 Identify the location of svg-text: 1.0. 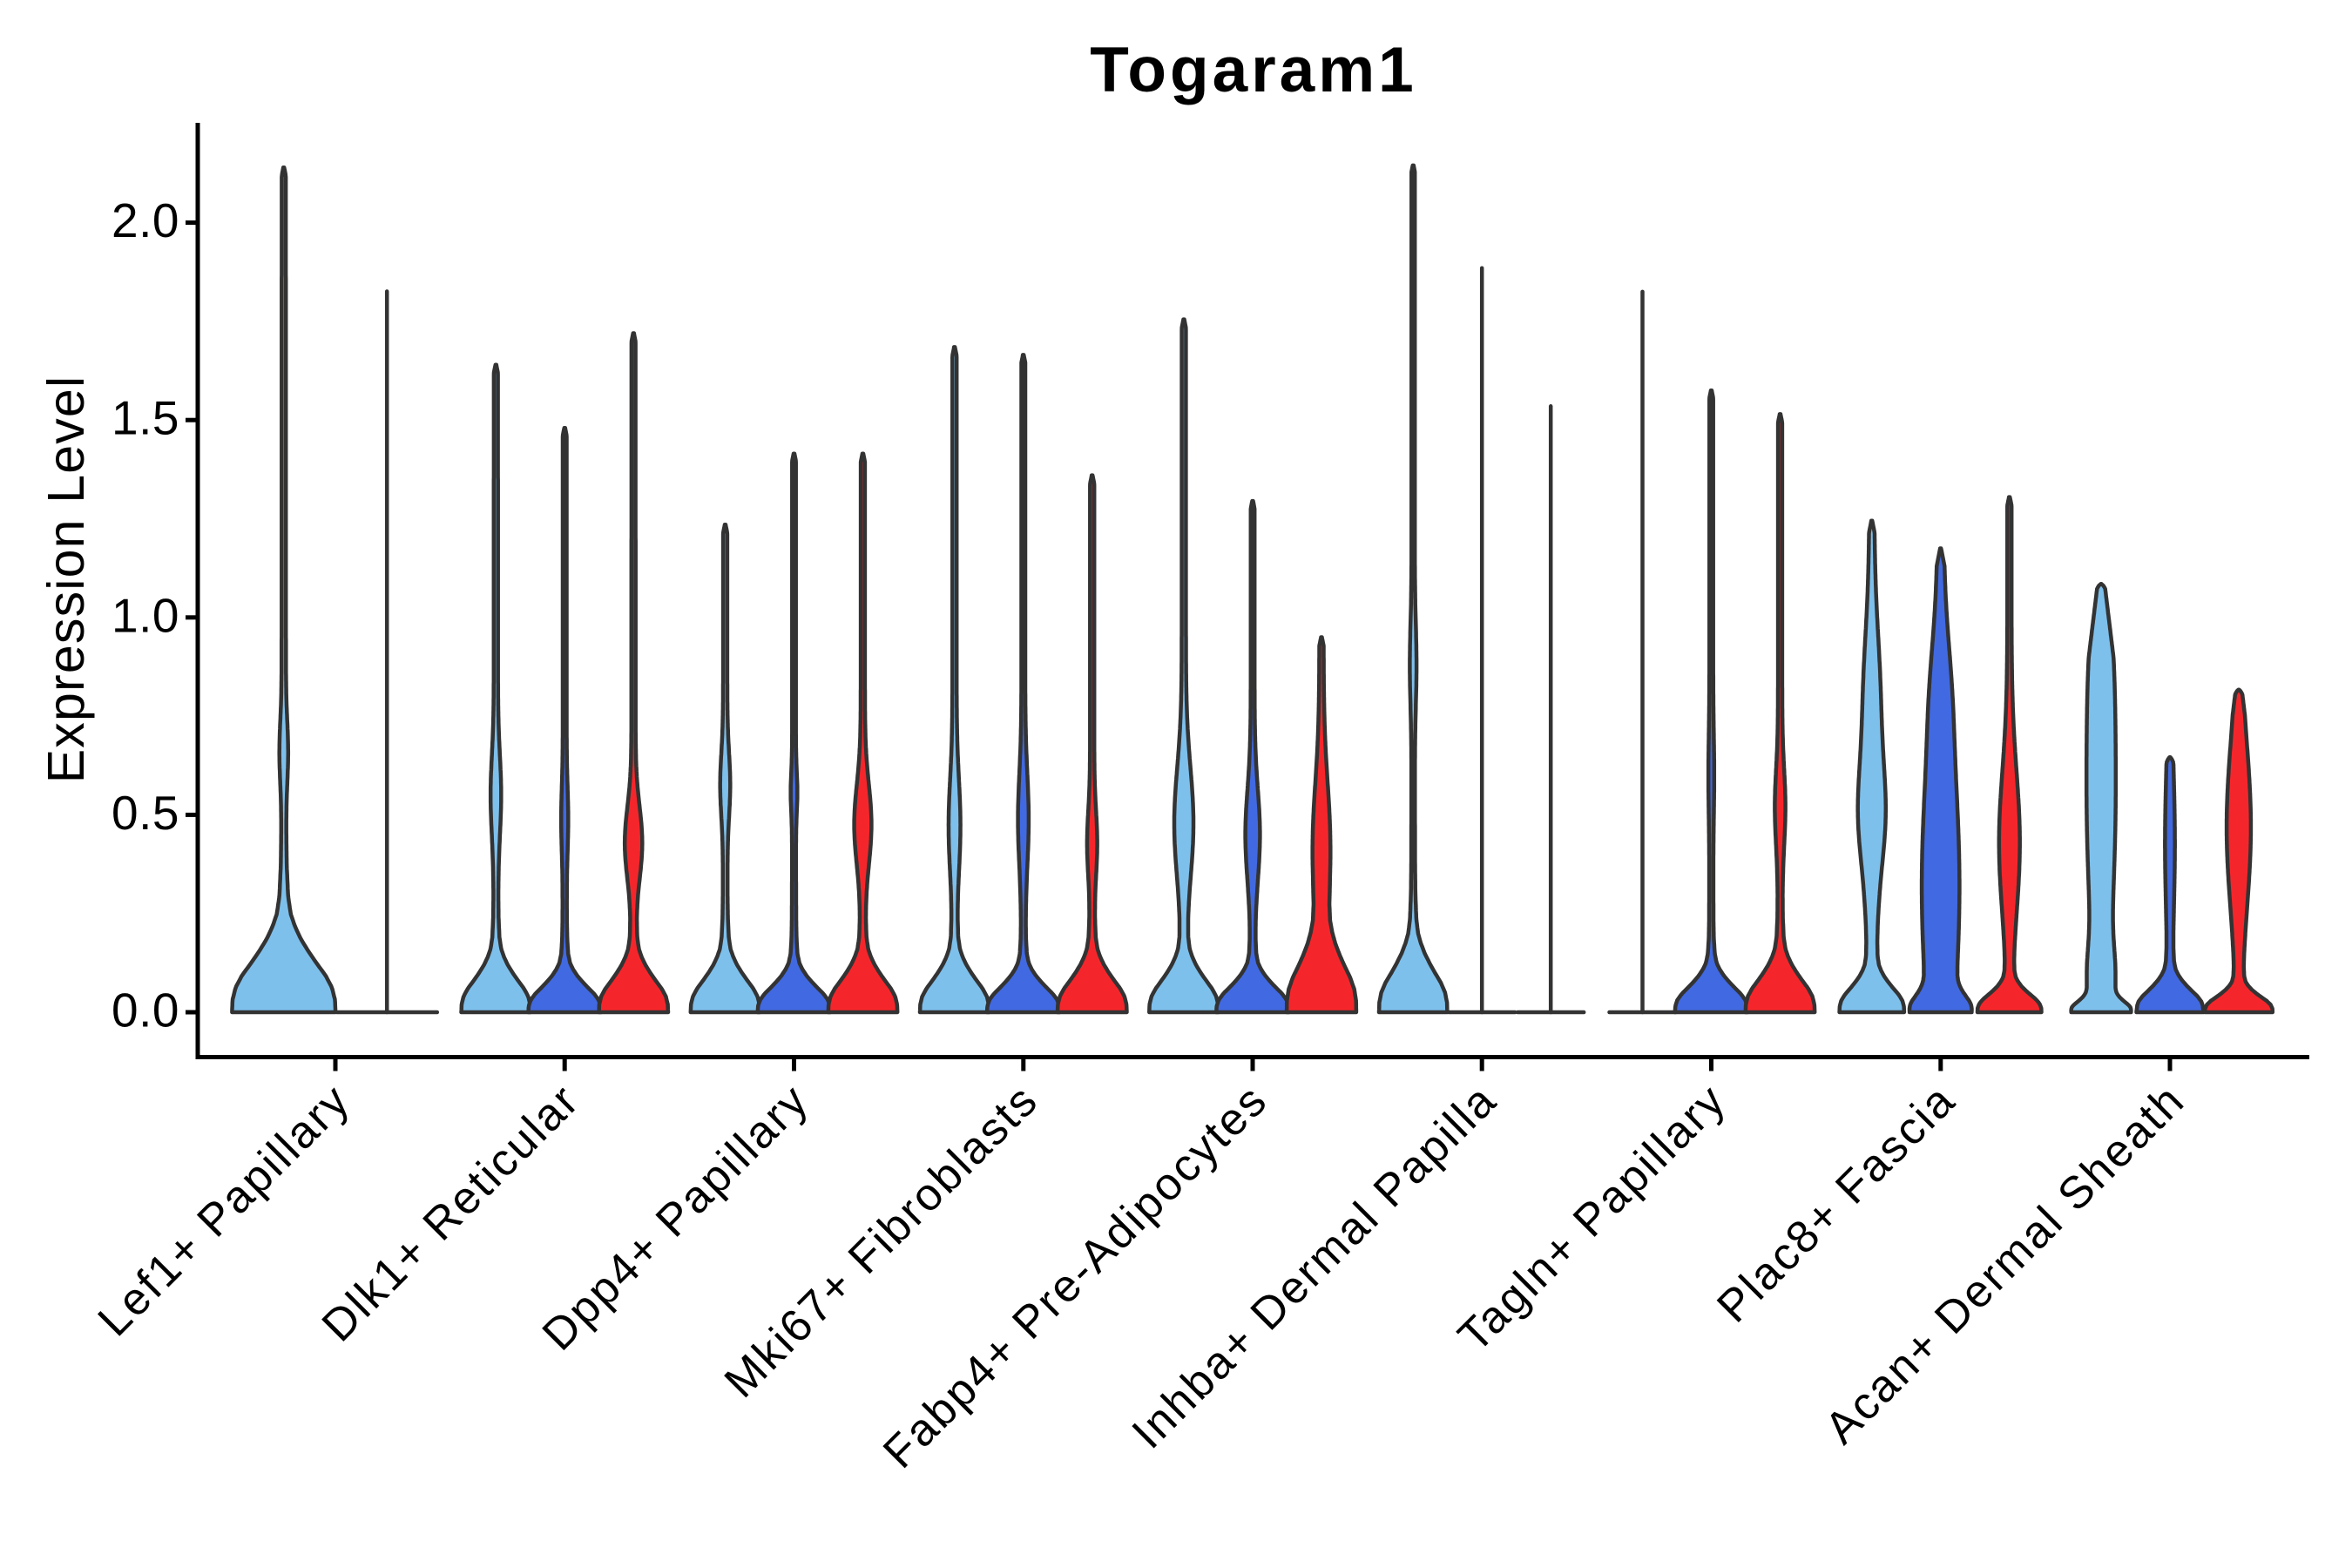
(145, 615).